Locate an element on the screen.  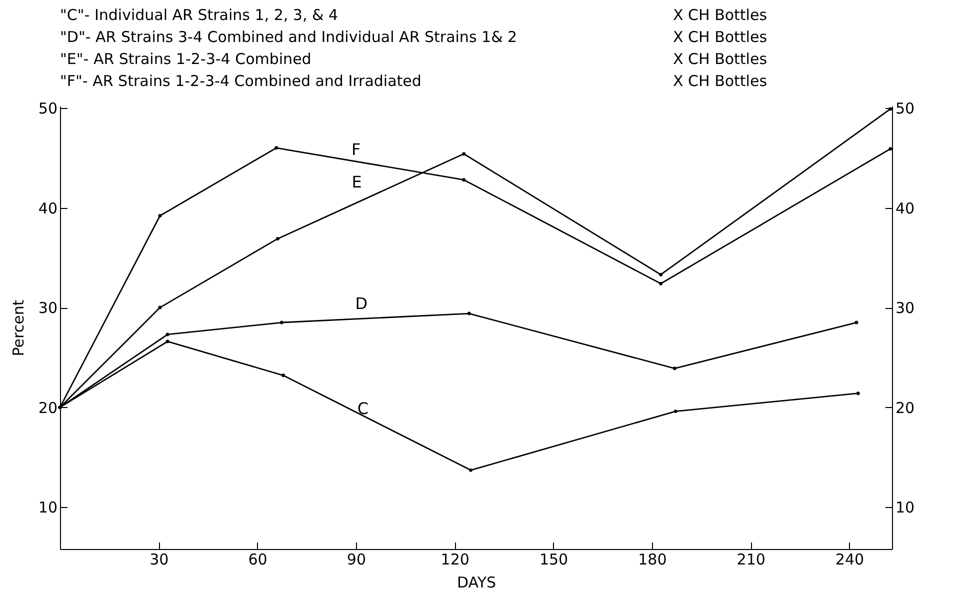
text: "C"- Individual AR Strains 1, 2, 3, & 4 is located at coordinates (199, 15).